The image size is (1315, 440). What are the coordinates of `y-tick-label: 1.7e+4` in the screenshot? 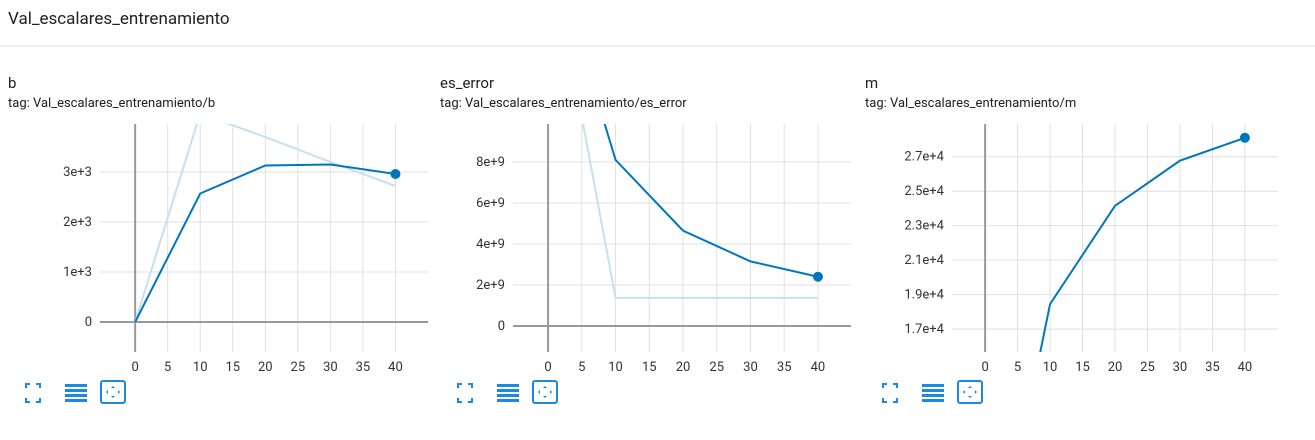 It's located at (924, 329).